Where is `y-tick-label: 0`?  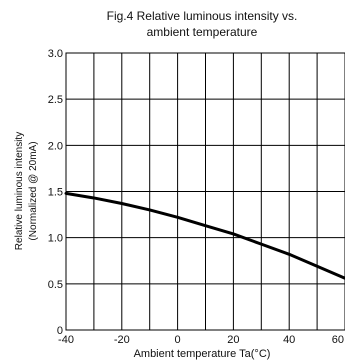 y-tick-label: 0 is located at coordinates (60, 331).